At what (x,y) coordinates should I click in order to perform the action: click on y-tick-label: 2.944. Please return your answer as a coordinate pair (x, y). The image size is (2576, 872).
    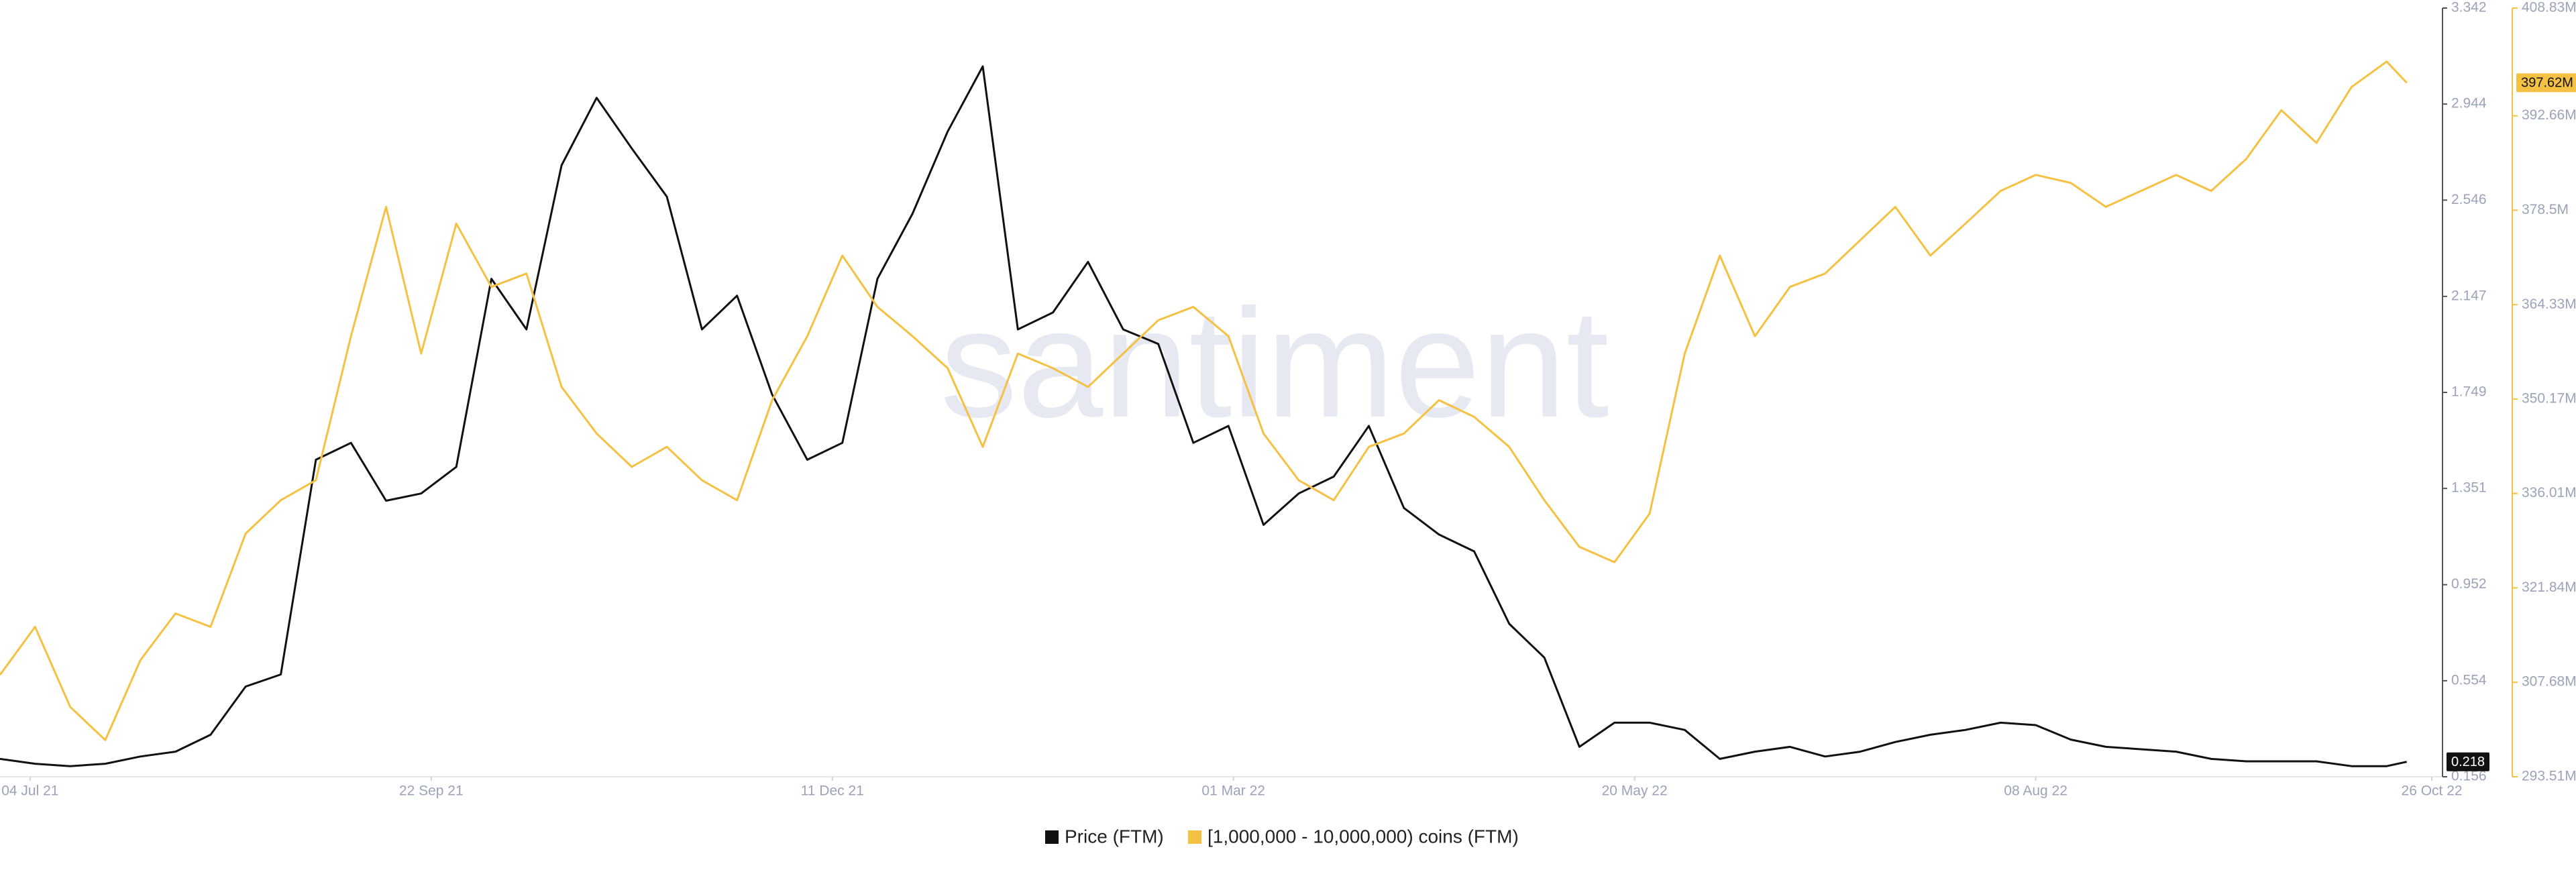
    Looking at the image, I should click on (2469, 103).